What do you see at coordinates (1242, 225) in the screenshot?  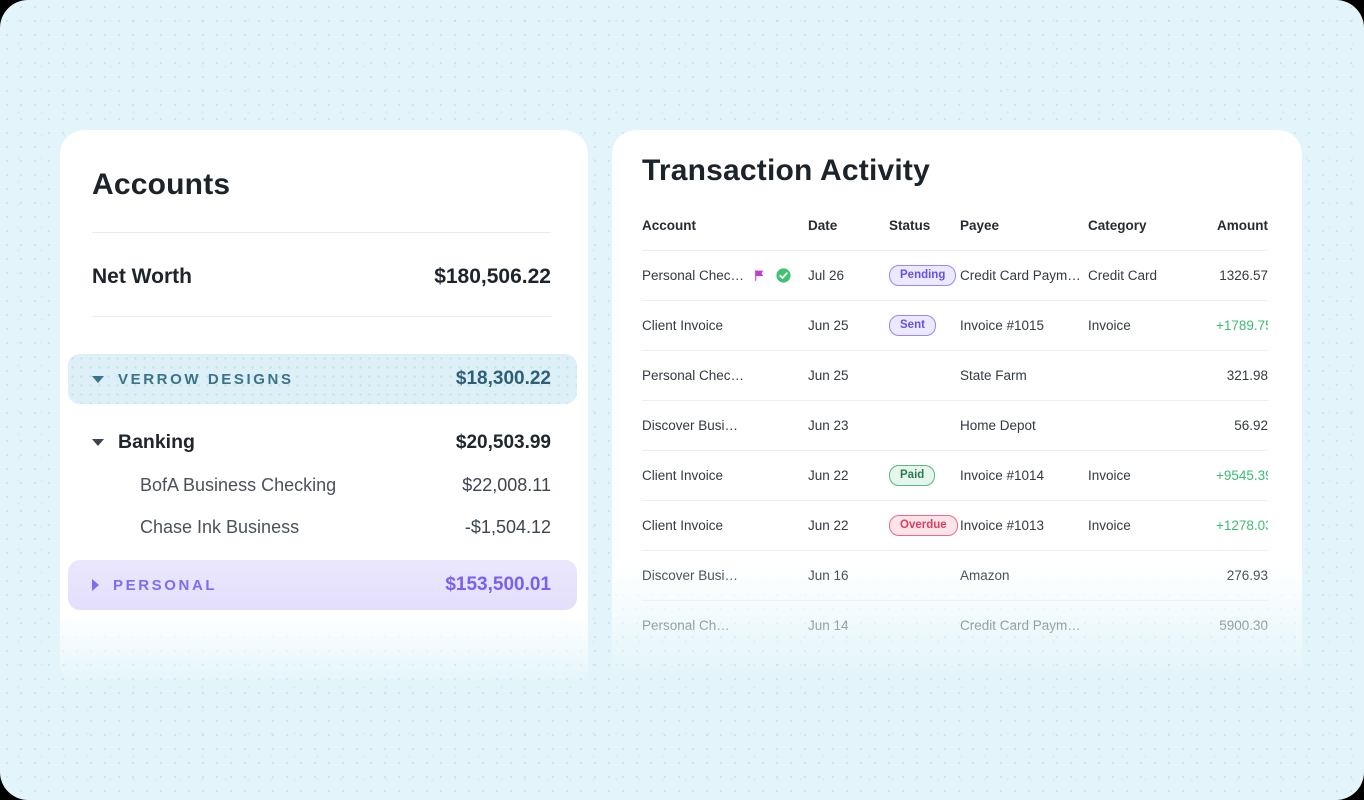 I see `column-header-amount: Amount` at bounding box center [1242, 225].